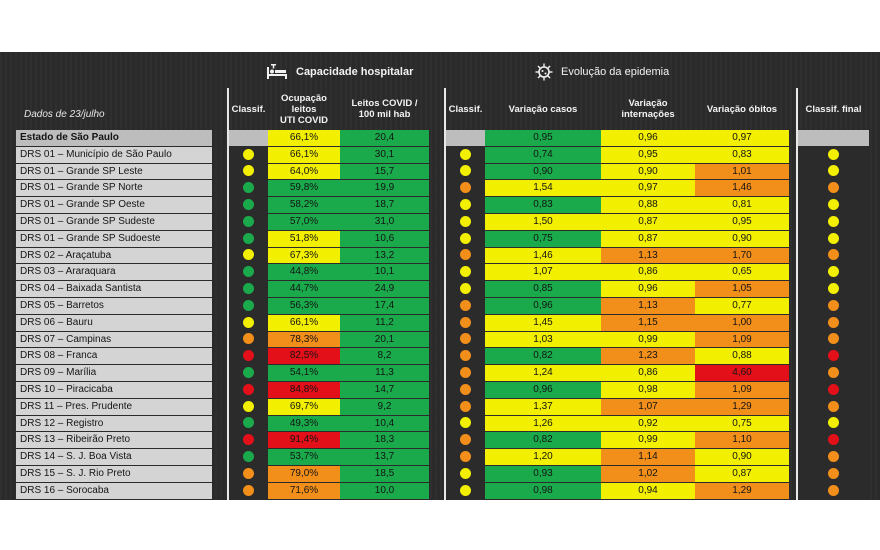 The height and width of the screenshot is (550, 880). Describe the element at coordinates (543, 306) in the screenshot. I see `cases-variation-value: 0,96` at that location.